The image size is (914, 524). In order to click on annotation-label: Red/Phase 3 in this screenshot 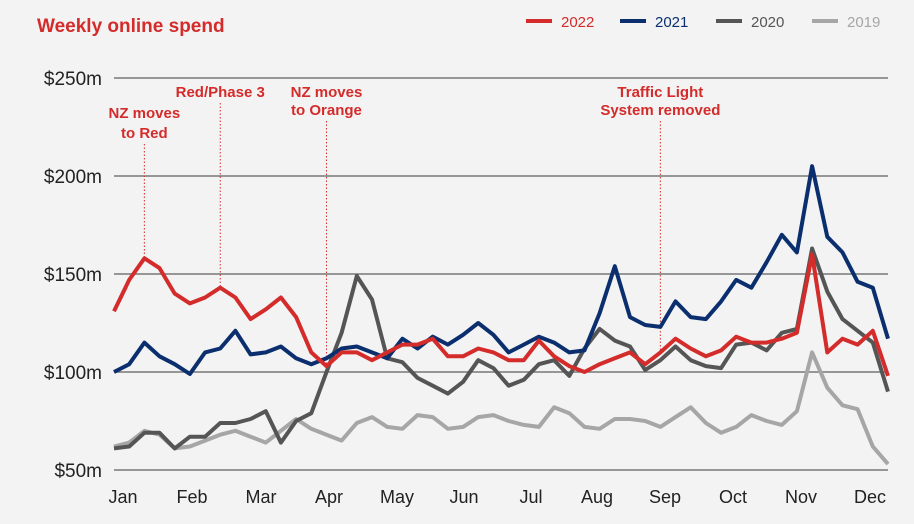, I will do `click(220, 92)`.